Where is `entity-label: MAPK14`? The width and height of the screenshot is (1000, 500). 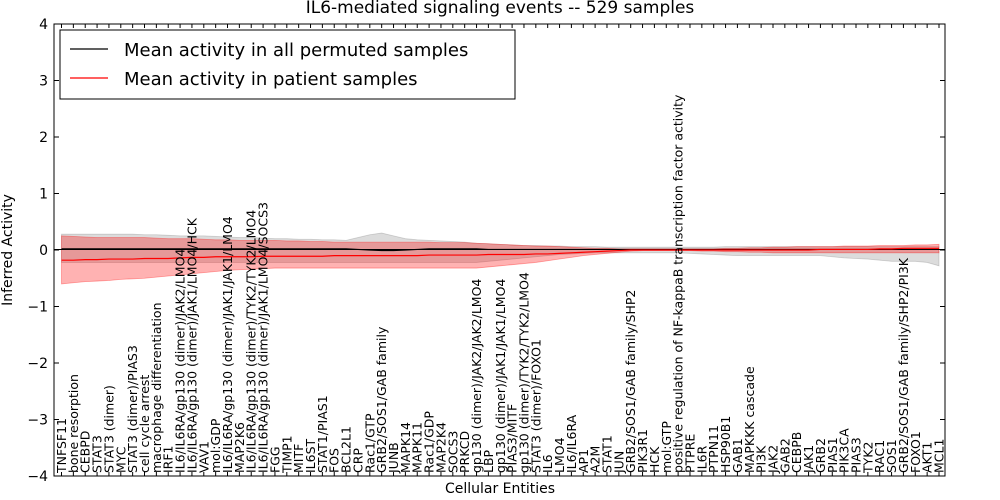
entity-label: MAPK14 is located at coordinates (405, 447).